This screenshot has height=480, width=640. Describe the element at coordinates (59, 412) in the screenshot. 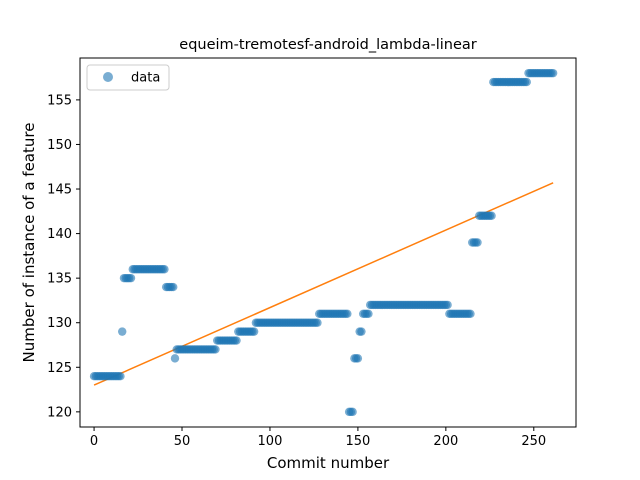

I see `y-tick-label: 120` at that location.